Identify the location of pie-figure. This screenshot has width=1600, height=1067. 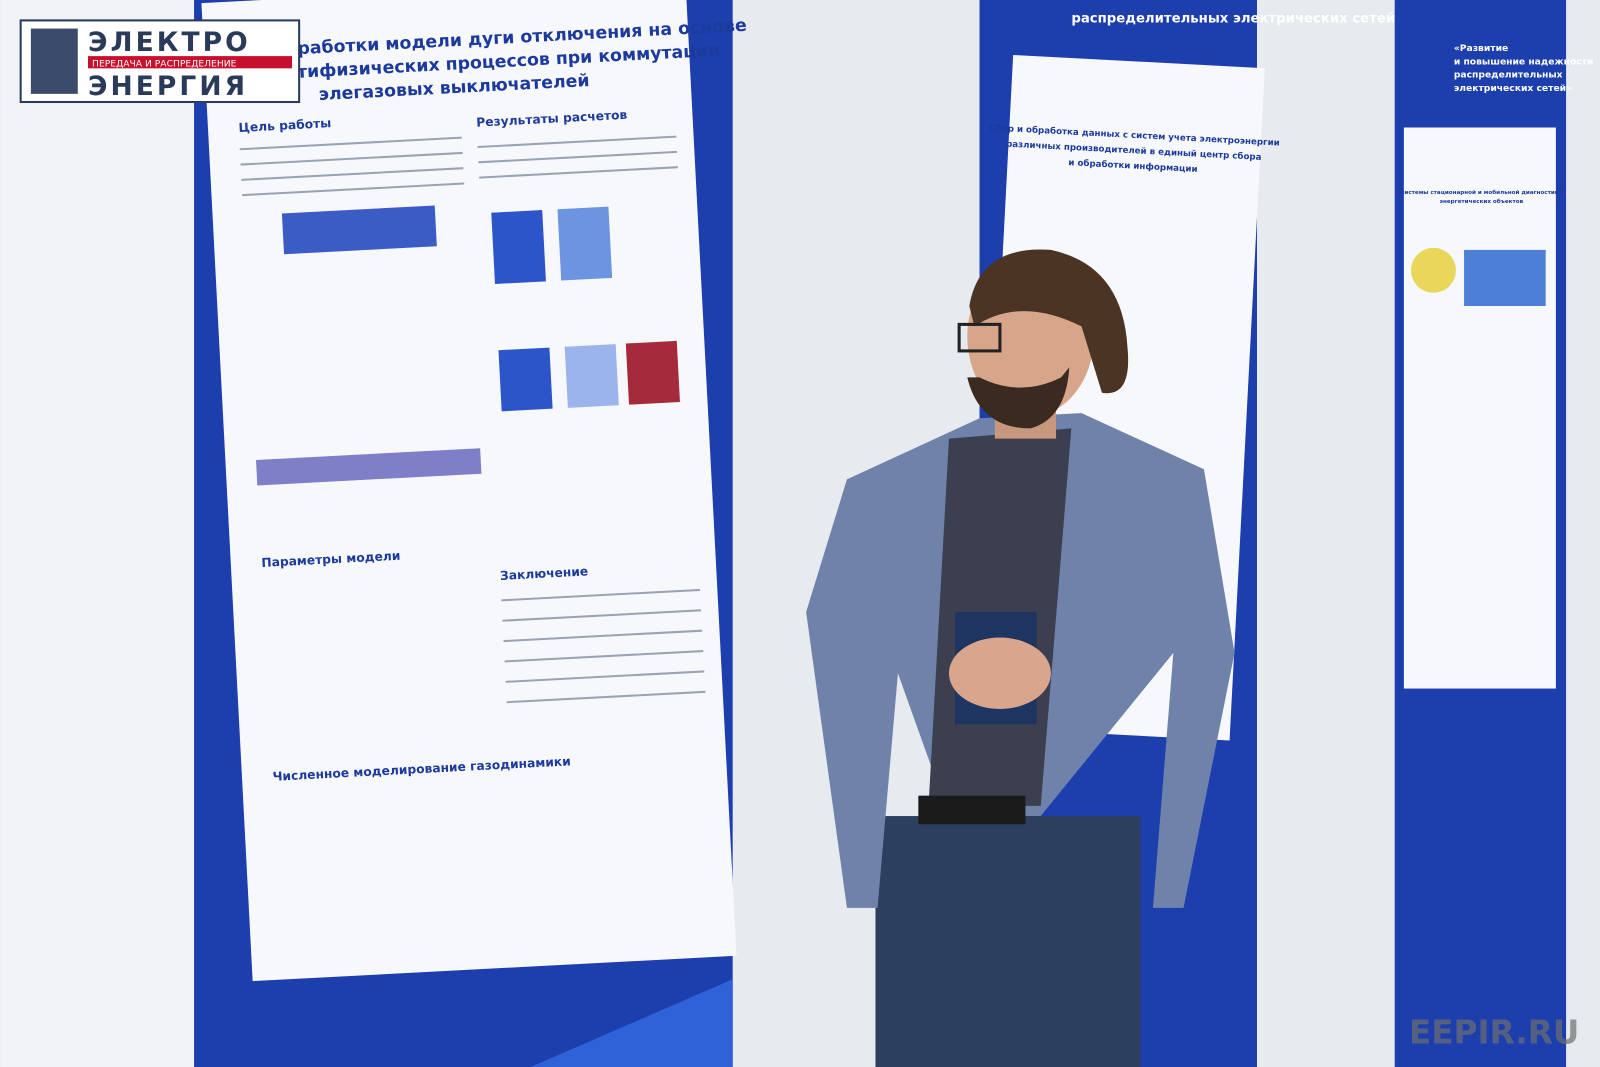
(1433, 270).